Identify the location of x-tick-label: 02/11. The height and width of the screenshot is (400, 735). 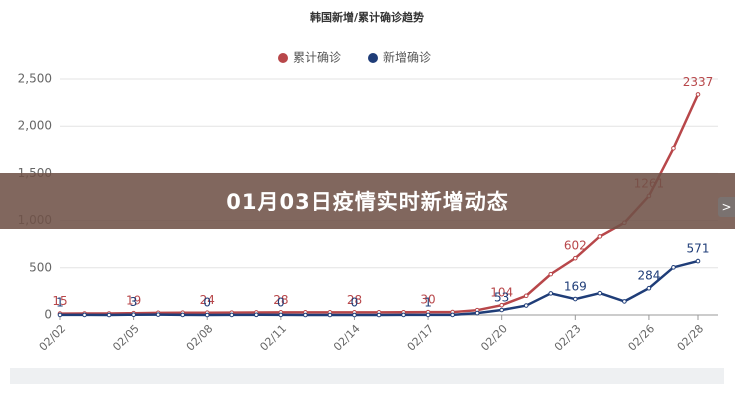
(273, 338).